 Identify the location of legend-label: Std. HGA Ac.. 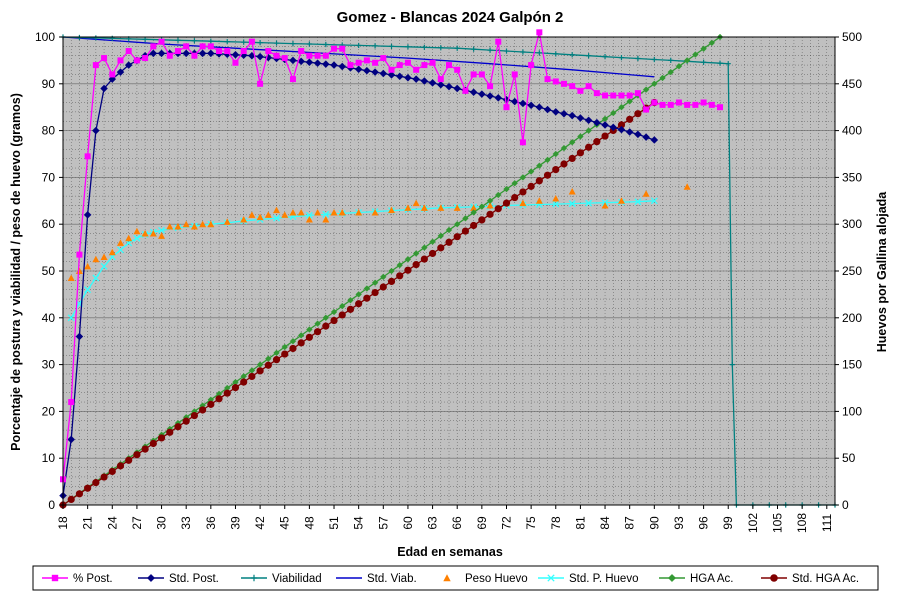
(825, 579).